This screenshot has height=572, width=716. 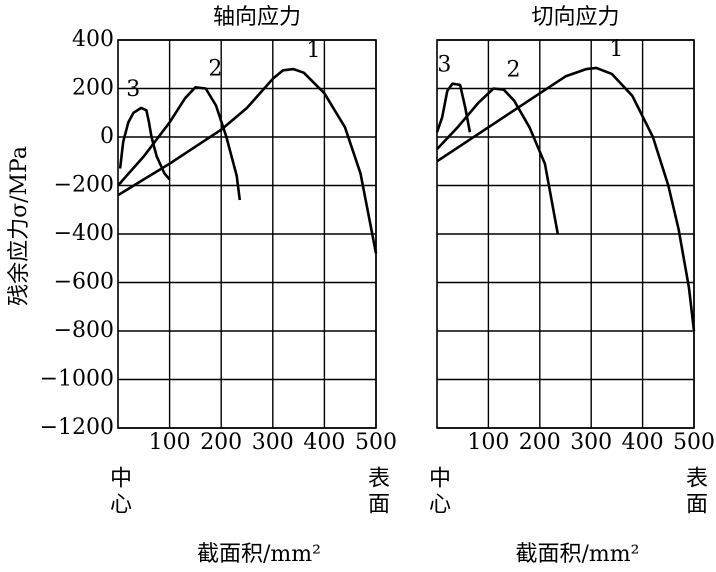 What do you see at coordinates (77, 379) in the screenshot?
I see `y-tick-label: −1000` at bounding box center [77, 379].